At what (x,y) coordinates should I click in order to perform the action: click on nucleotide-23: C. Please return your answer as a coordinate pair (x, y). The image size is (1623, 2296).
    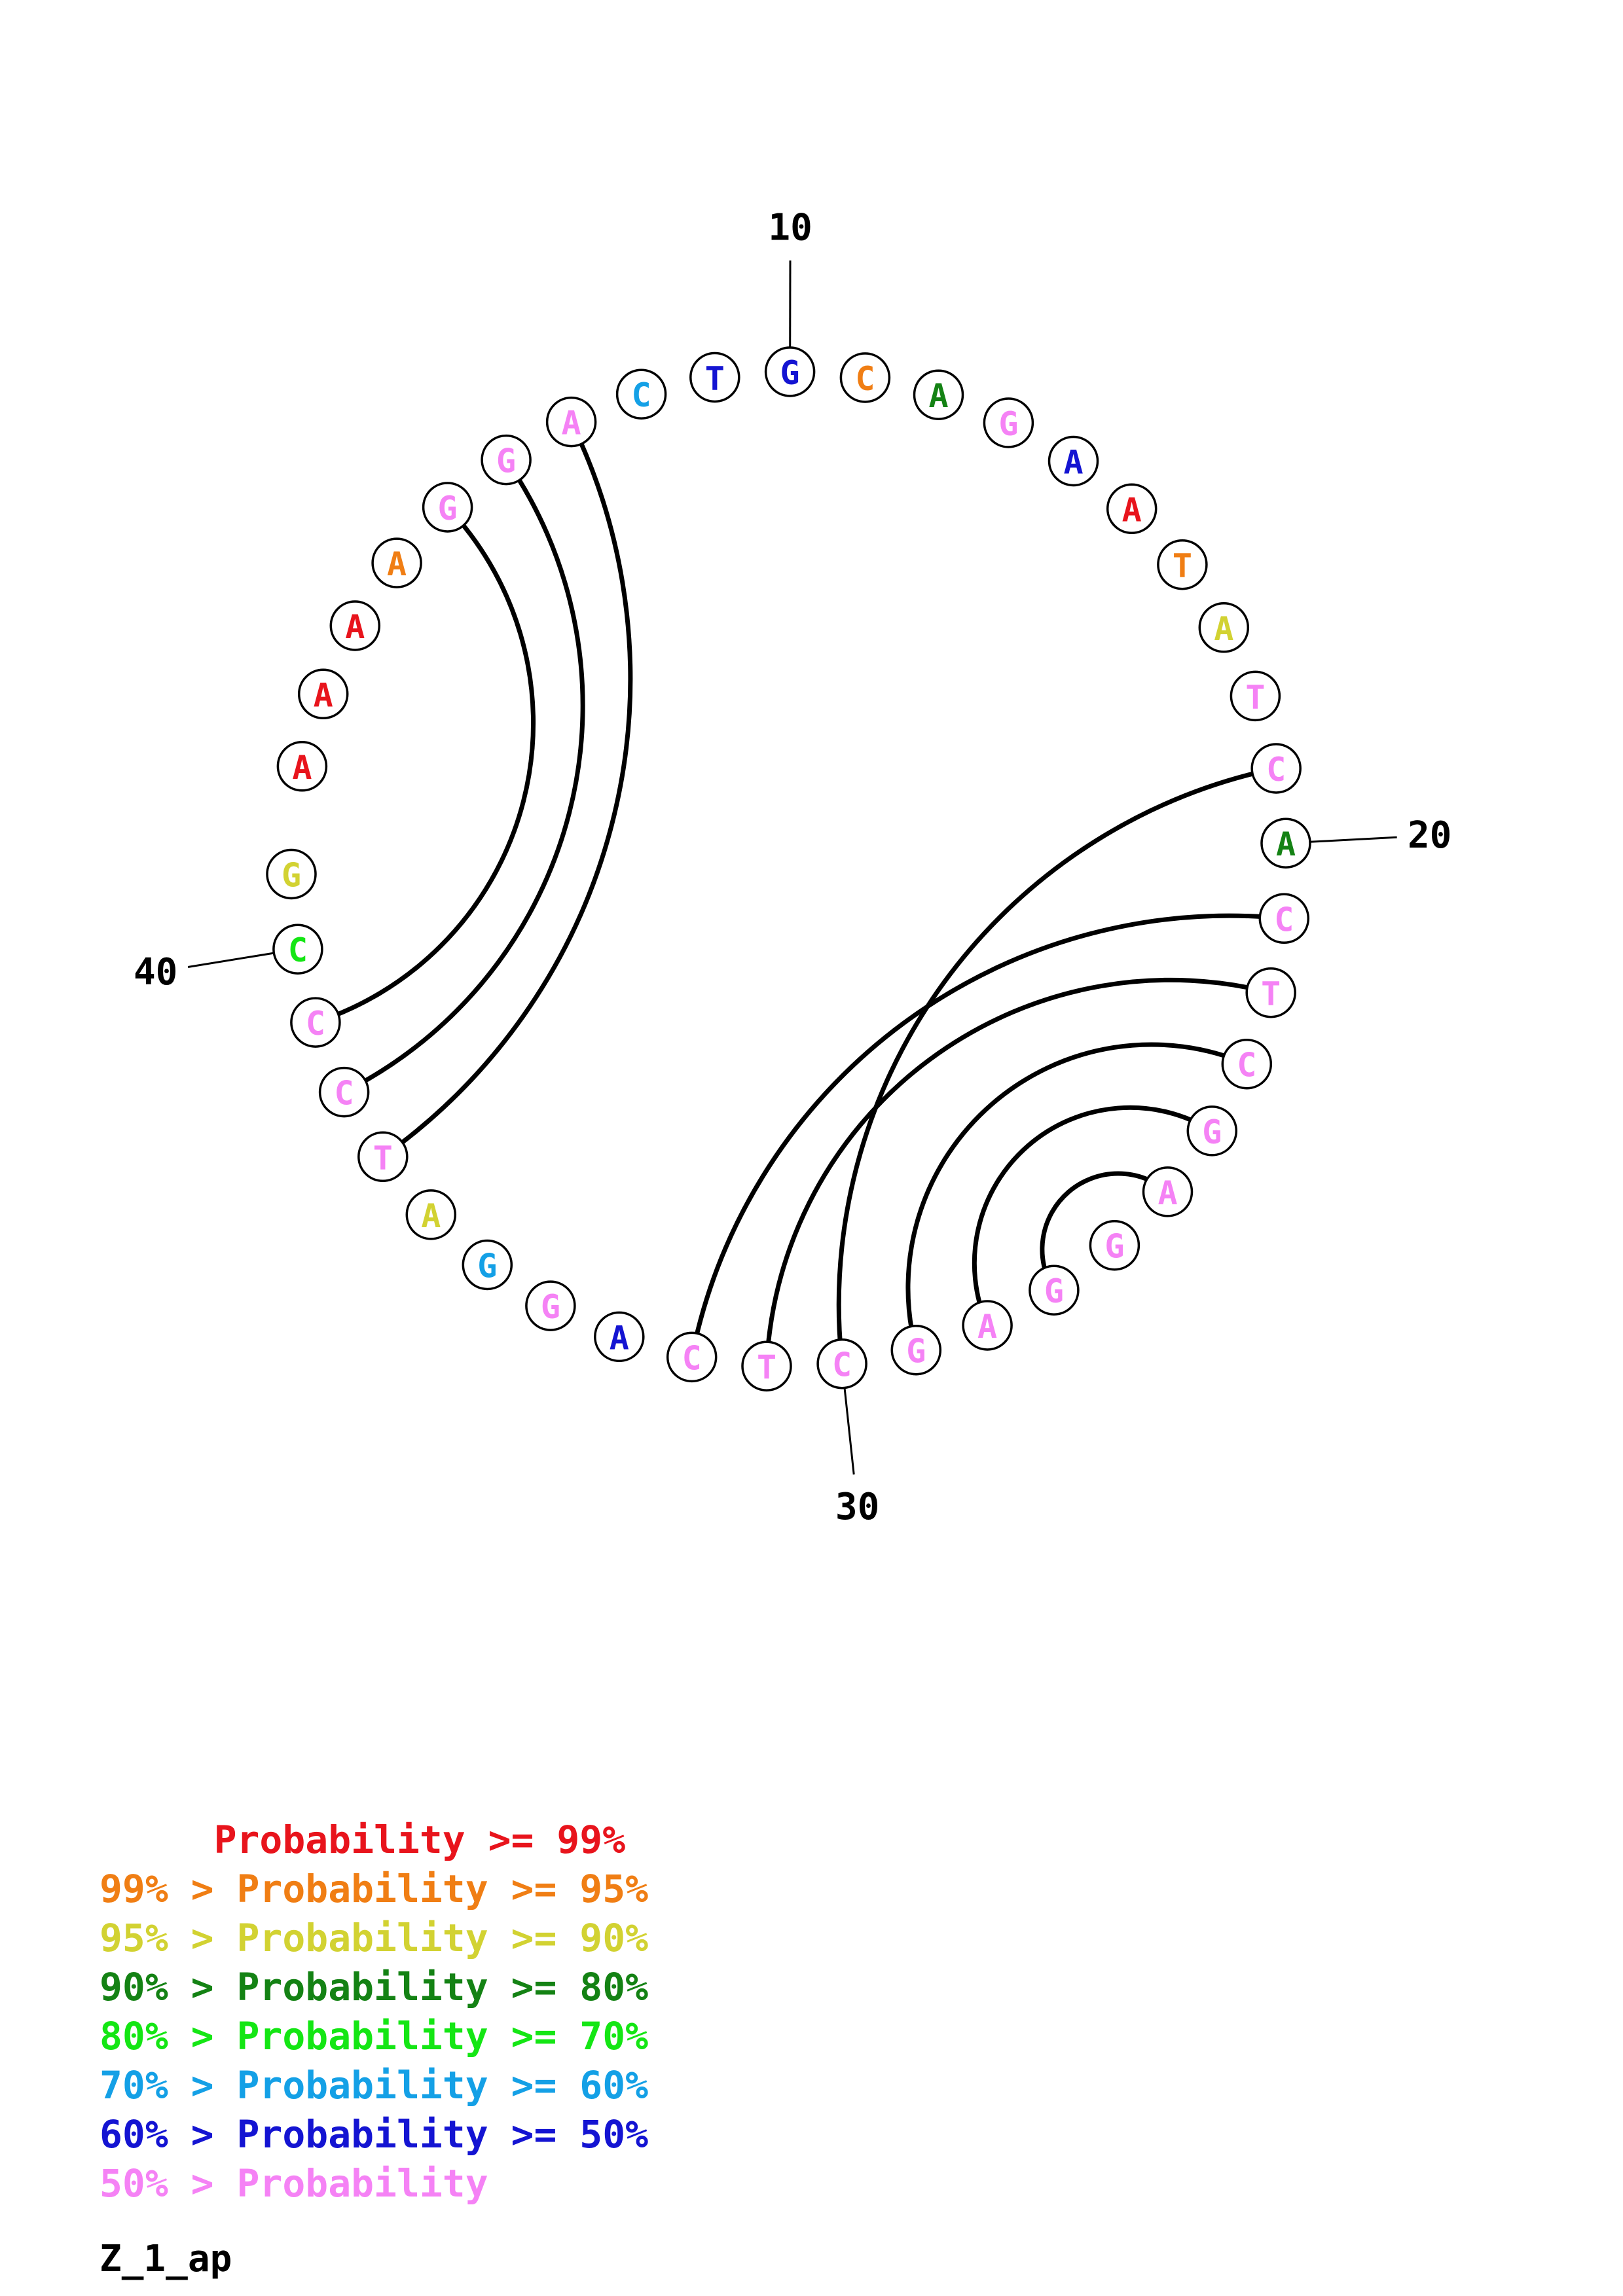
    Looking at the image, I should click on (1247, 1064).